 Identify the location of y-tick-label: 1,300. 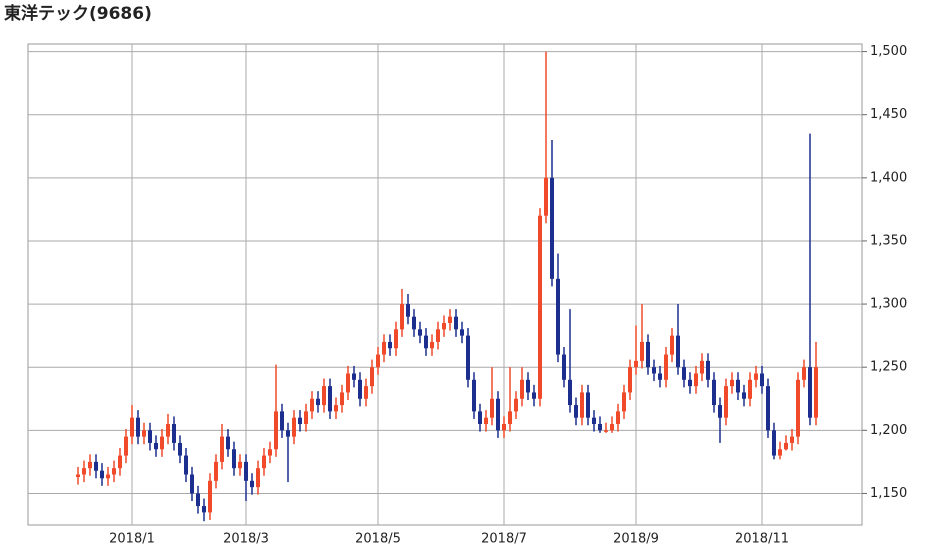
(888, 304).